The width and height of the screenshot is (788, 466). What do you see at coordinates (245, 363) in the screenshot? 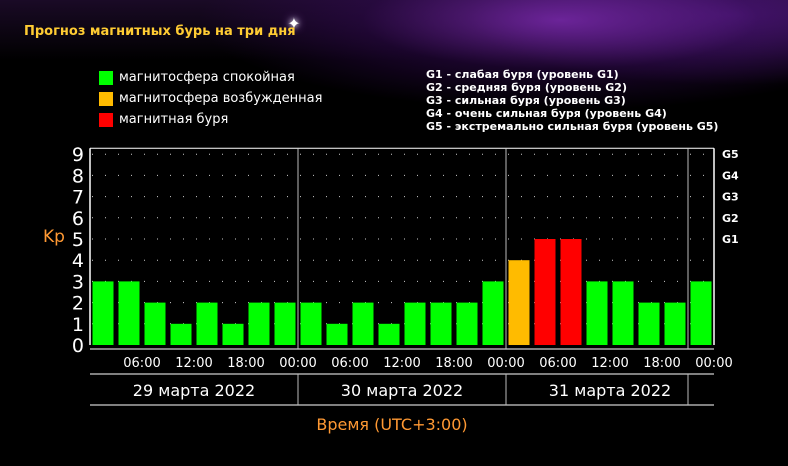
I see `x-tick-label-2: 18:00` at bounding box center [245, 363].